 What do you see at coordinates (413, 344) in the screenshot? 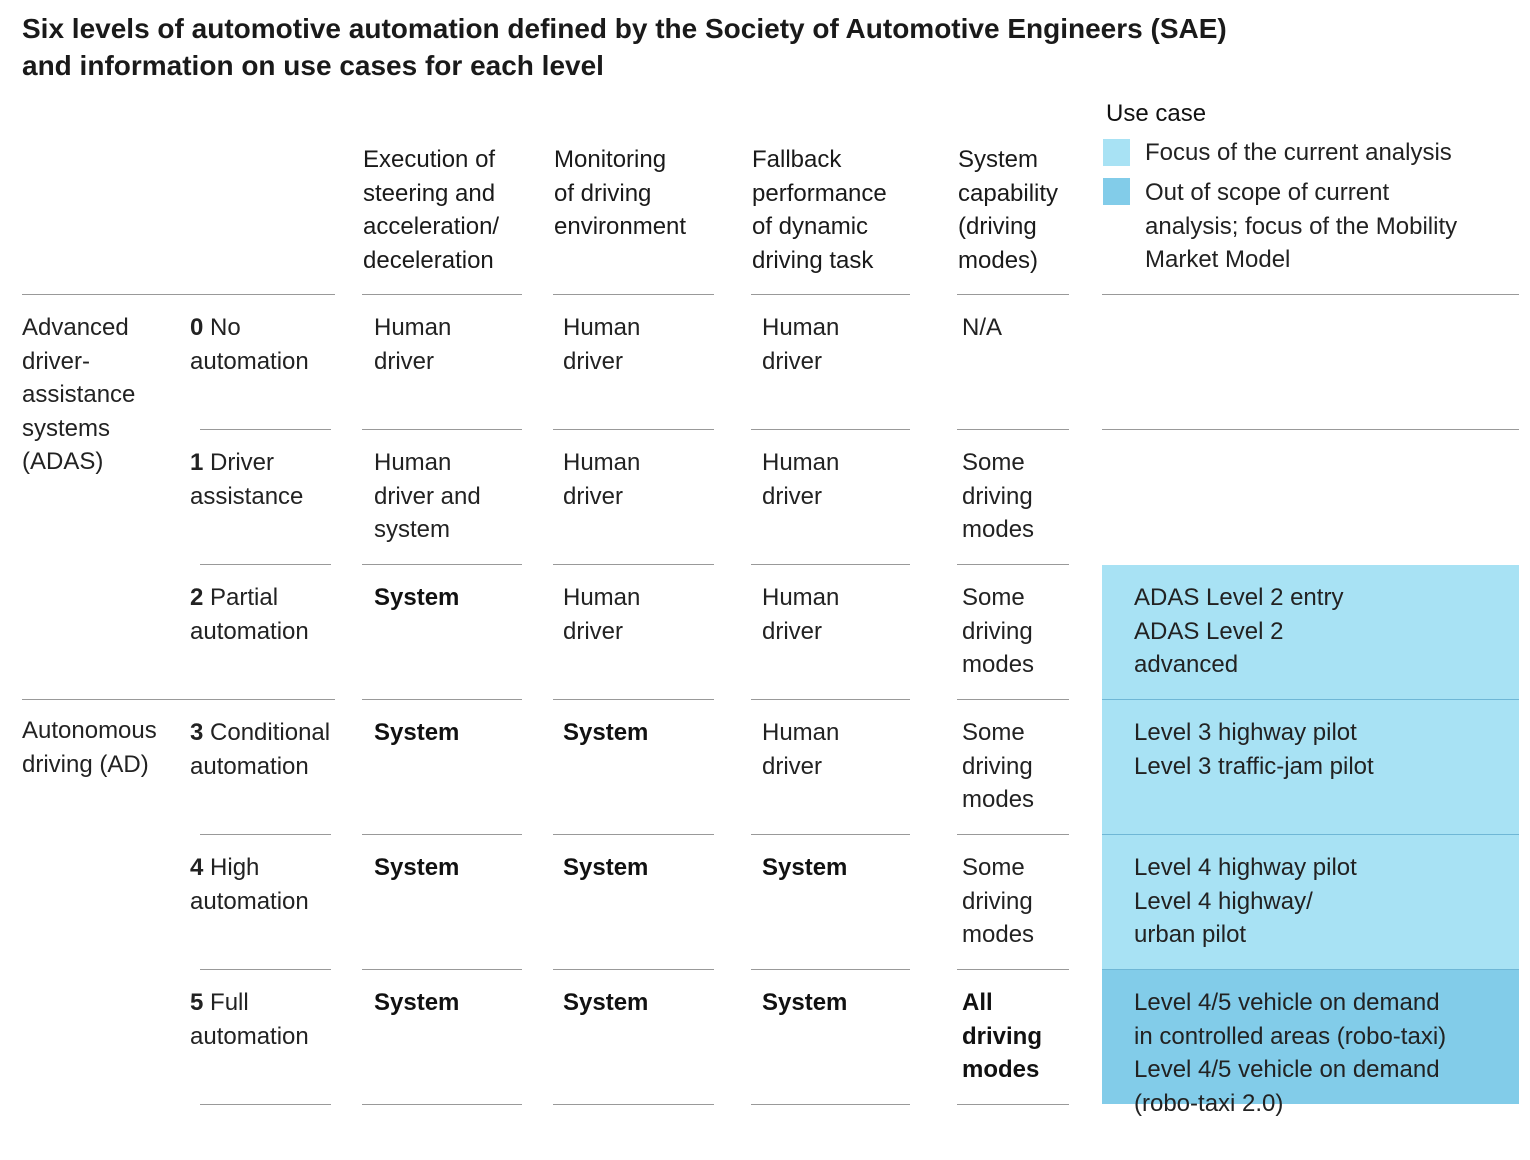
I see `cell-execution: Human driver` at bounding box center [413, 344].